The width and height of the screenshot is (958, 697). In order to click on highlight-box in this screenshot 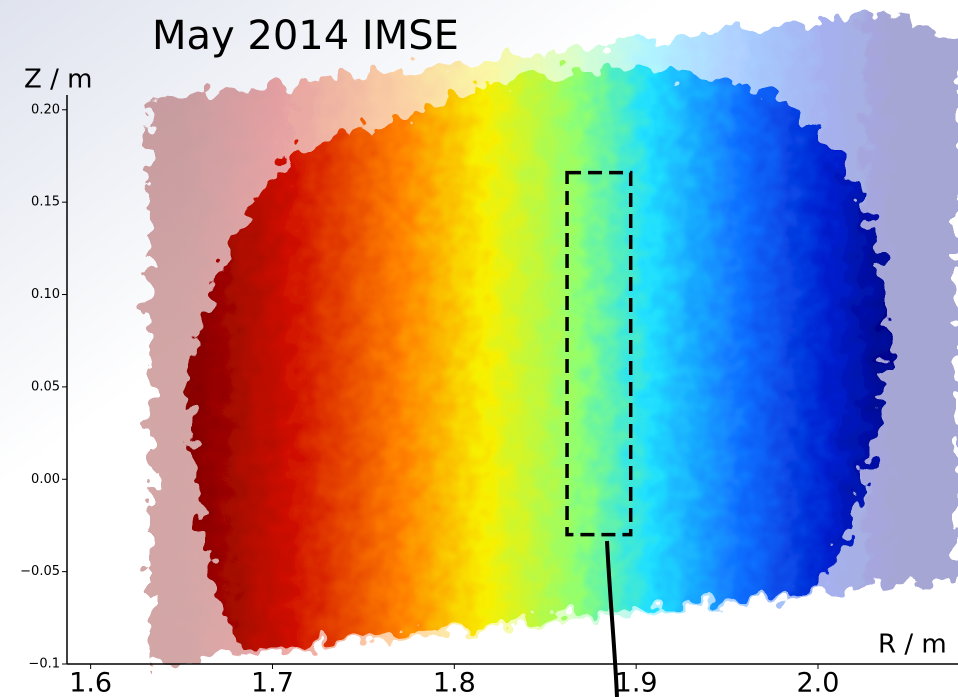, I will do `click(599, 353)`.